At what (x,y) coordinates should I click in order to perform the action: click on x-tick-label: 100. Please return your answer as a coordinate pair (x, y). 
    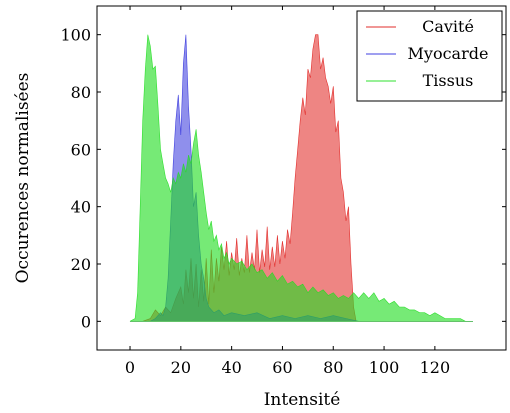
    Looking at the image, I should click on (384, 367).